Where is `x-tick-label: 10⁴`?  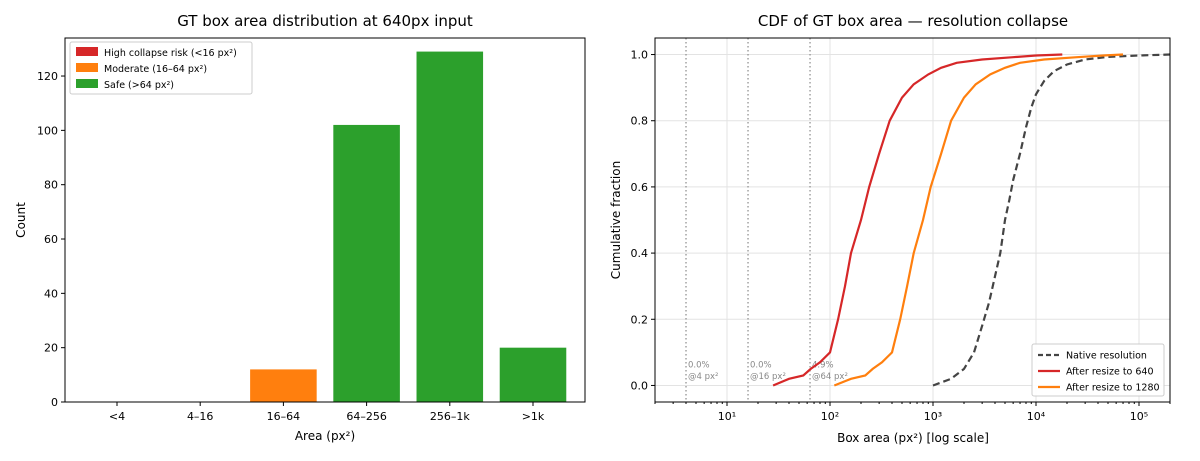 x-tick-label: 10⁴ is located at coordinates (1036, 416).